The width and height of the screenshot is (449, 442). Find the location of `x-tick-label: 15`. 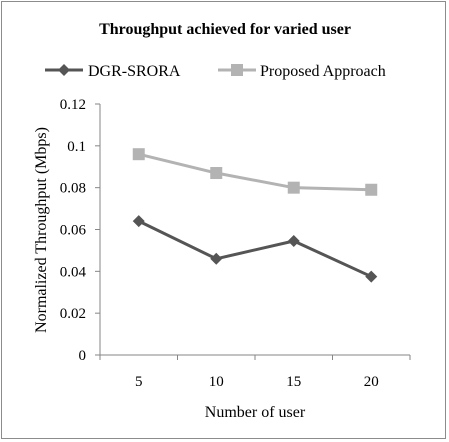

x-tick-label: 15 is located at coordinates (293, 382).